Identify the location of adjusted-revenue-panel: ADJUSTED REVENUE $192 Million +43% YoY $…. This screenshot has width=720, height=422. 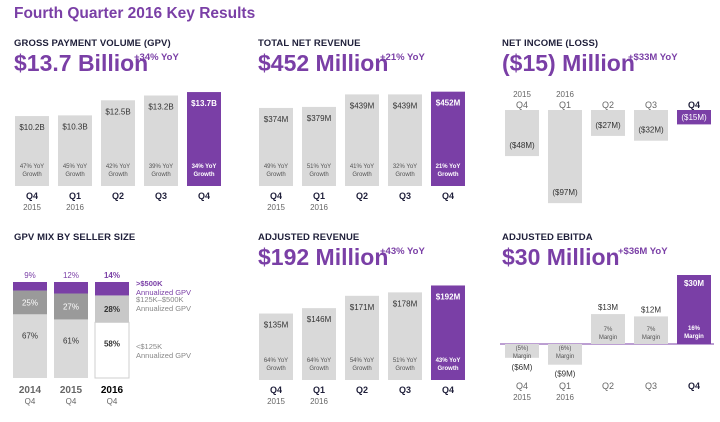
(374, 327).